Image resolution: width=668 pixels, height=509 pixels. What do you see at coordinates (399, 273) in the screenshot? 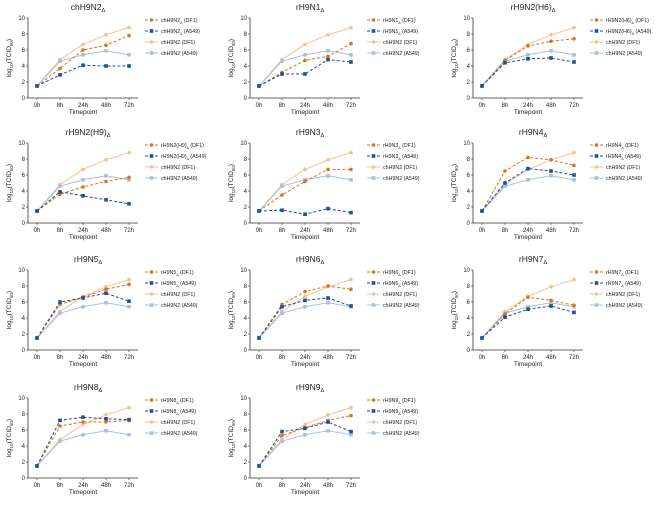
I see `legend-label: rH9N6Δ​ (DF1)` at bounding box center [399, 273].